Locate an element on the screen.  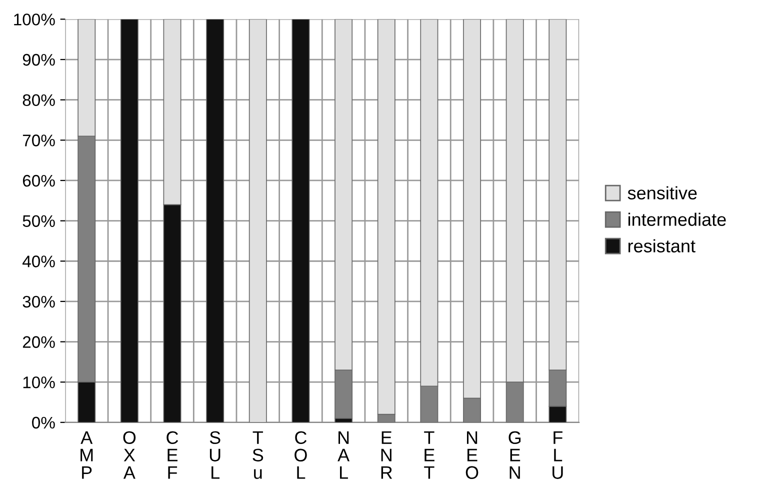
x-tick-label: T S u is located at coordinates (258, 455).